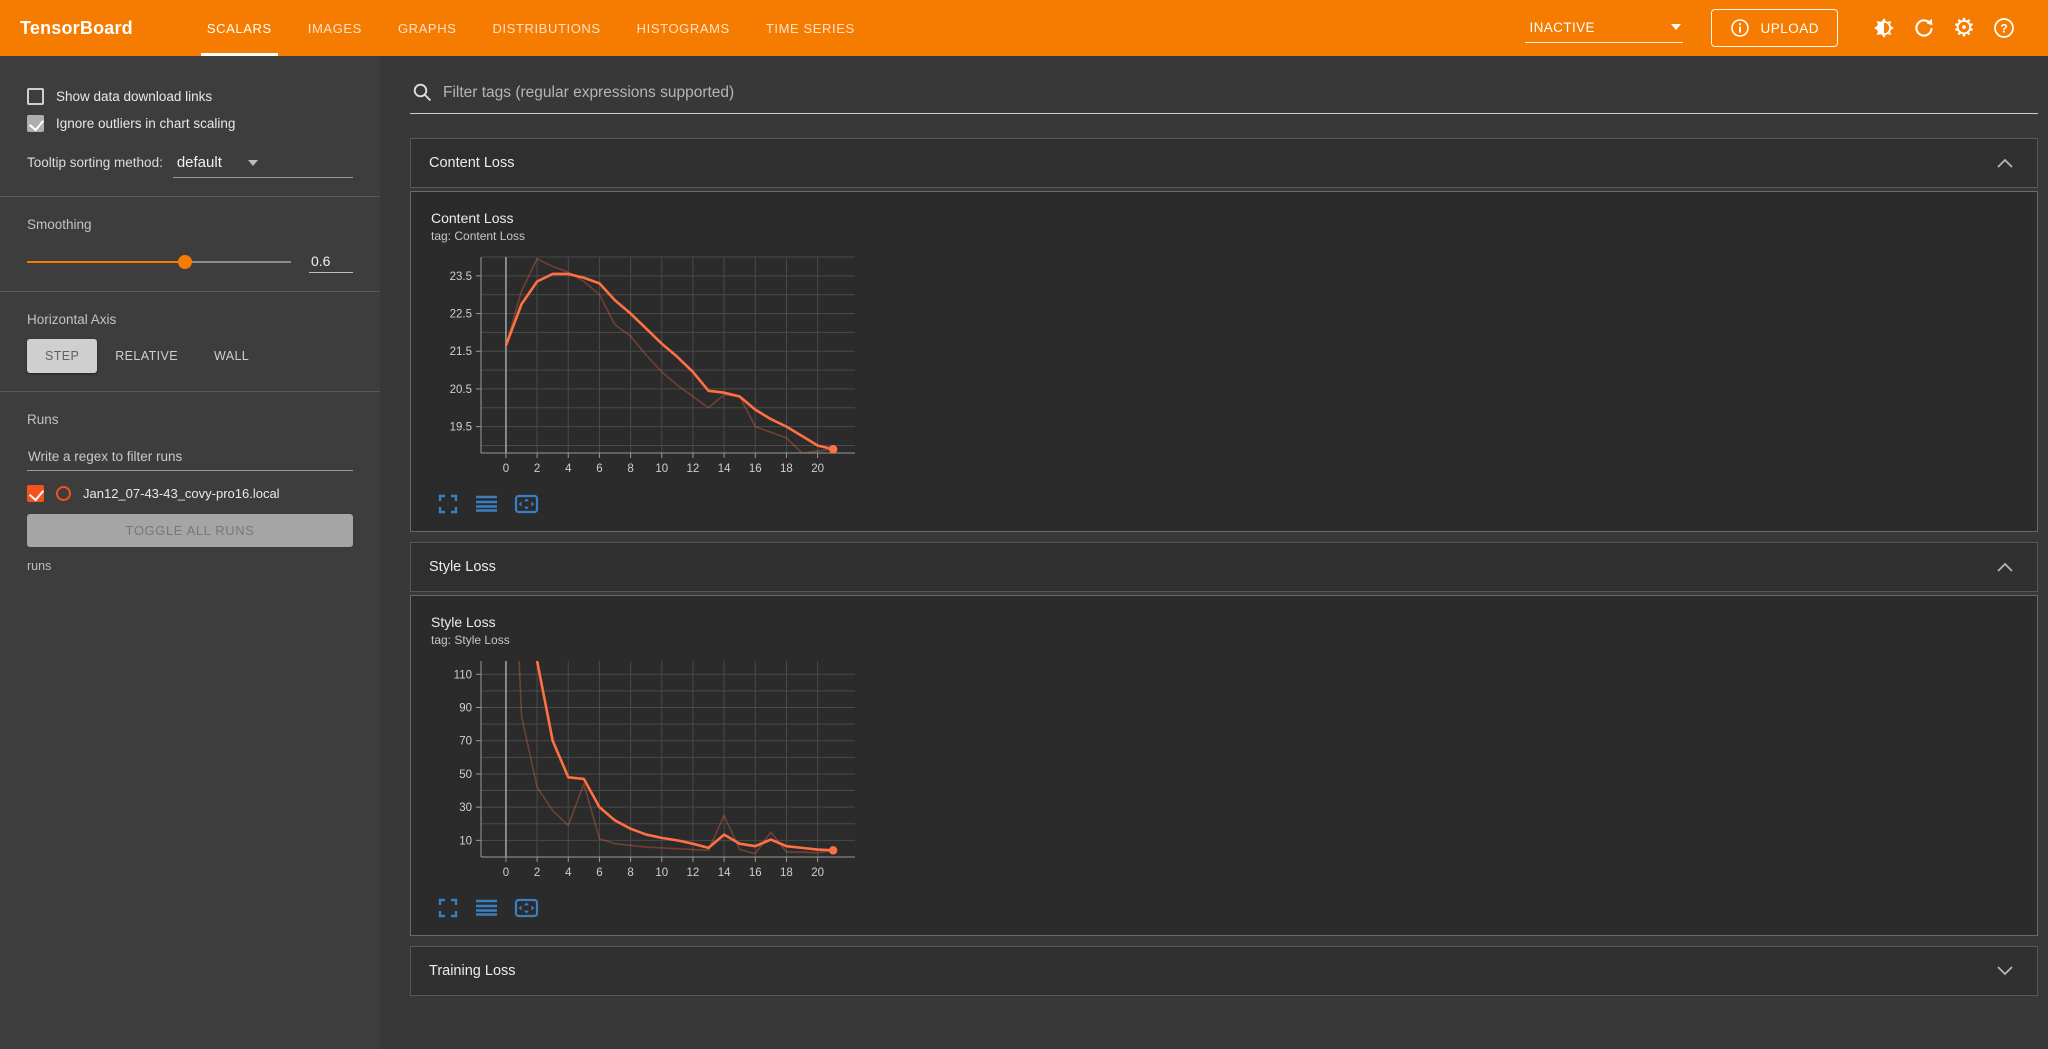 The width and height of the screenshot is (2048, 1049). Describe the element at coordinates (537, 873) in the screenshot. I see `svg-text: 2` at that location.